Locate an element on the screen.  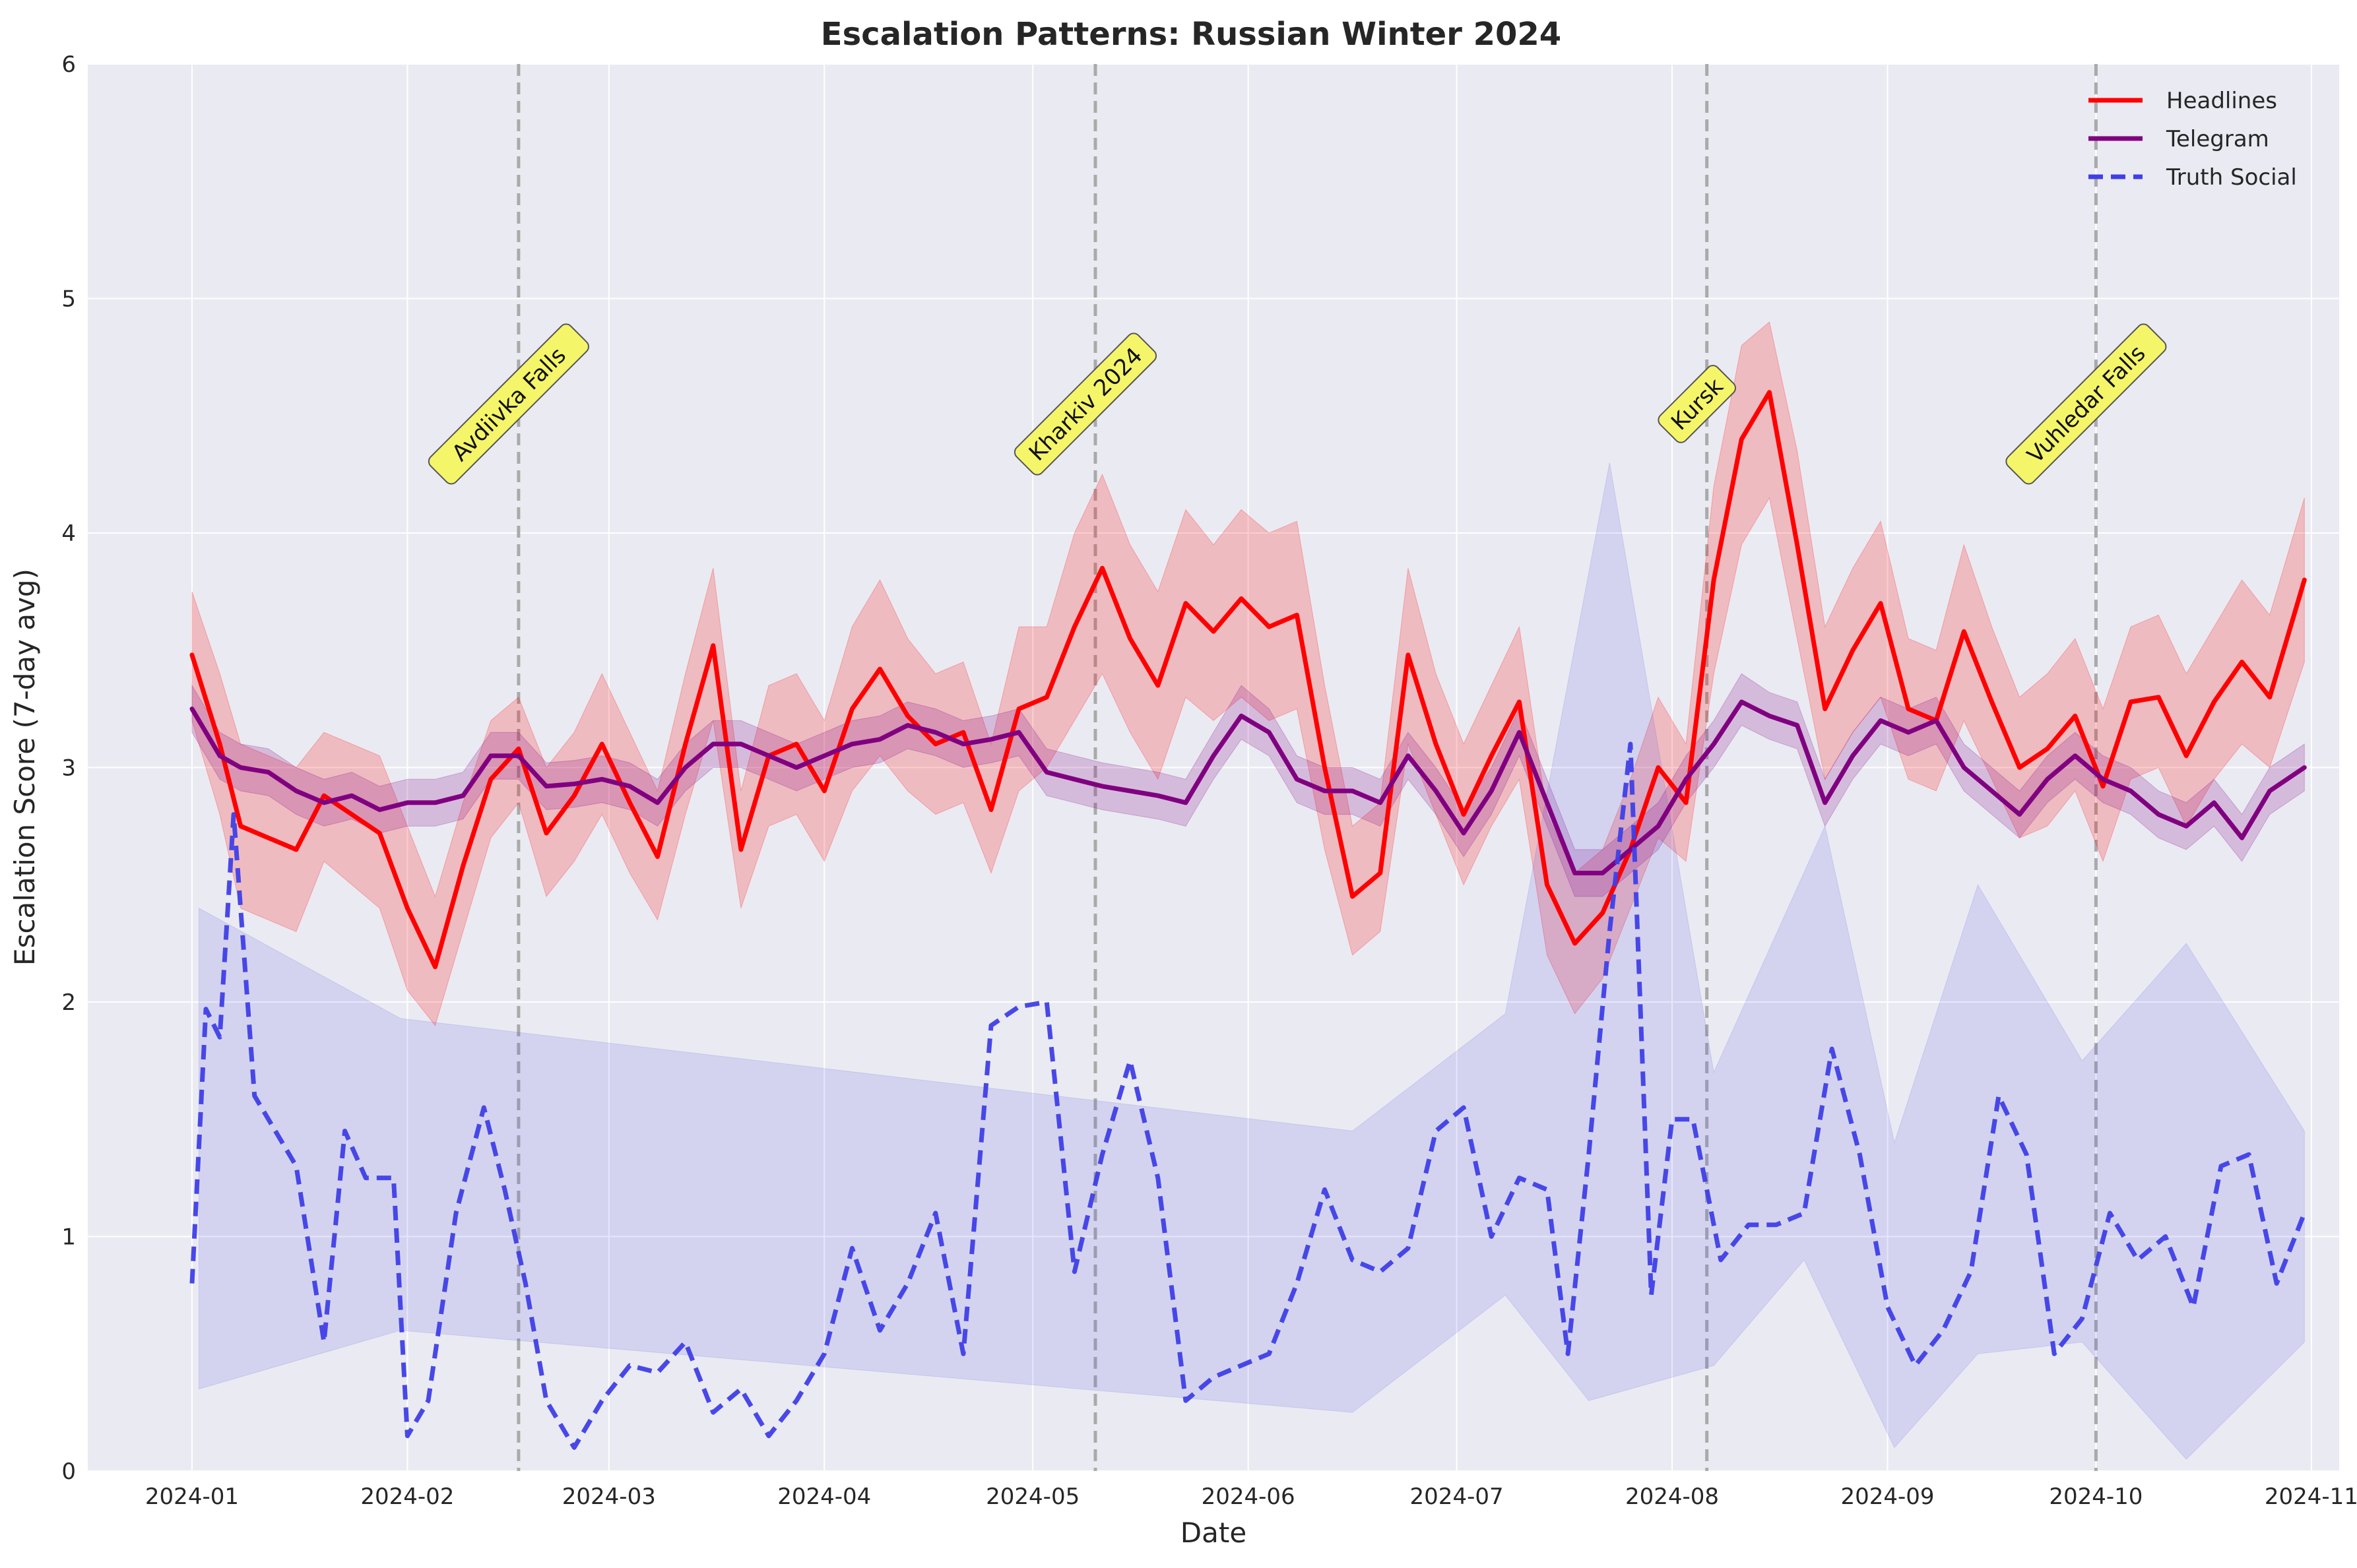
x-tick-label: 2024-11 is located at coordinates (2311, 1497).